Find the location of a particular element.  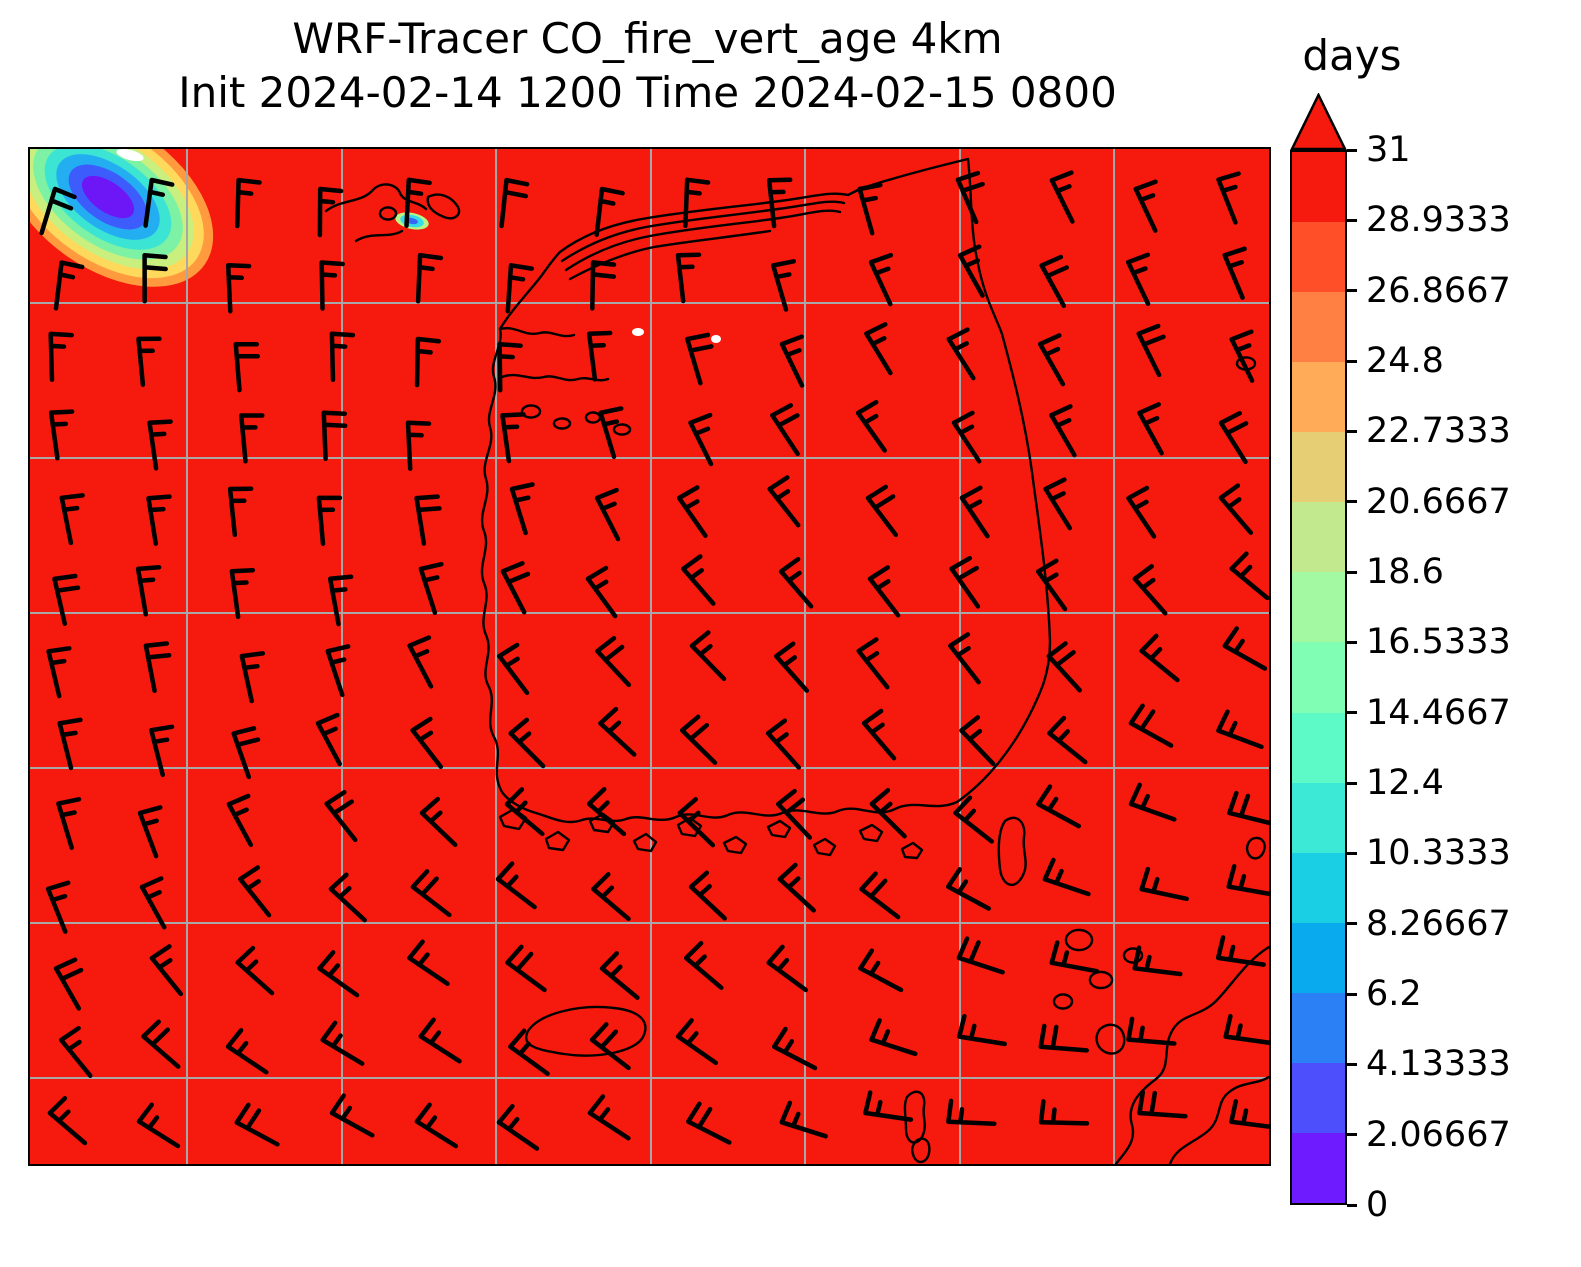

colorbar-extend-triangle-icon is located at coordinates (1318, 121).